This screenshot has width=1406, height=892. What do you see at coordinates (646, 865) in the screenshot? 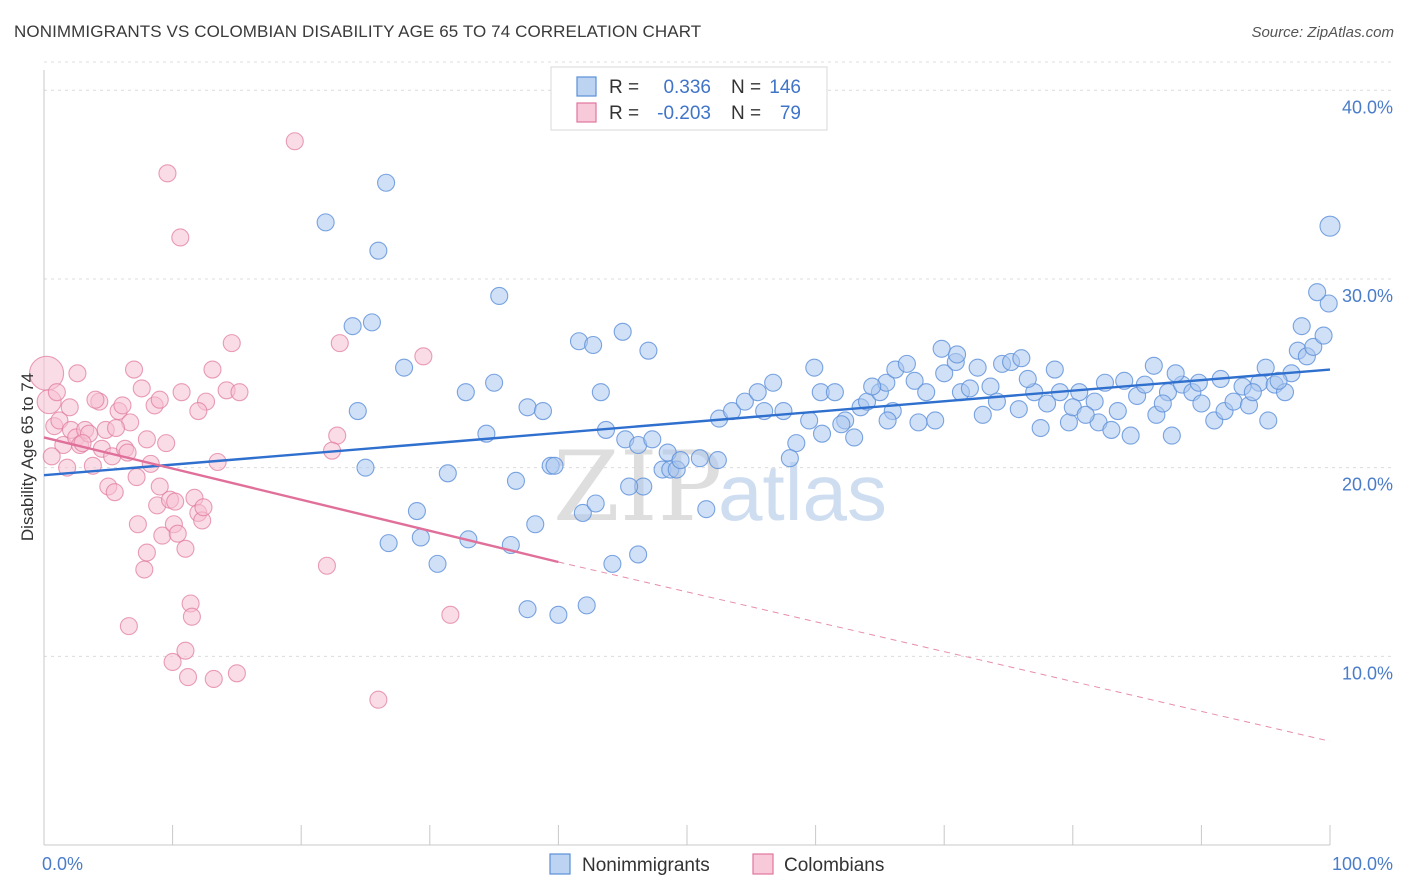
I see `legend-bottom-label-nonimmigrants: Nonimmigrants` at bounding box center [646, 865].